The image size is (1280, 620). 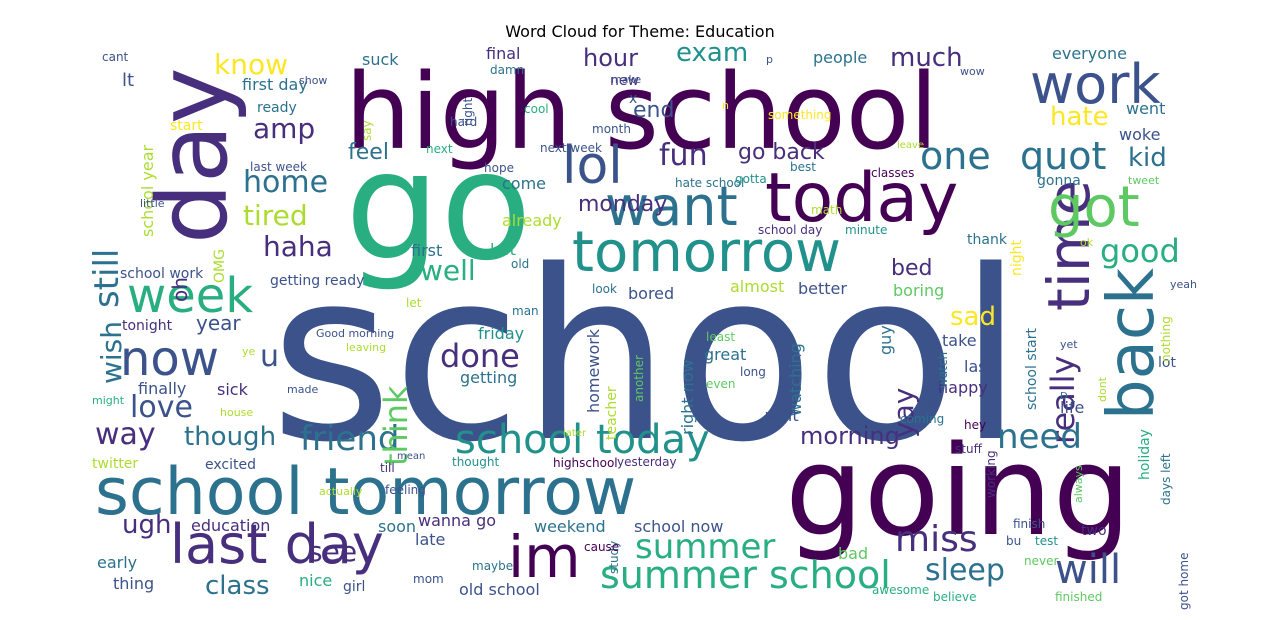 What do you see at coordinates (575, 433) in the screenshot?
I see `word-143: later` at bounding box center [575, 433].